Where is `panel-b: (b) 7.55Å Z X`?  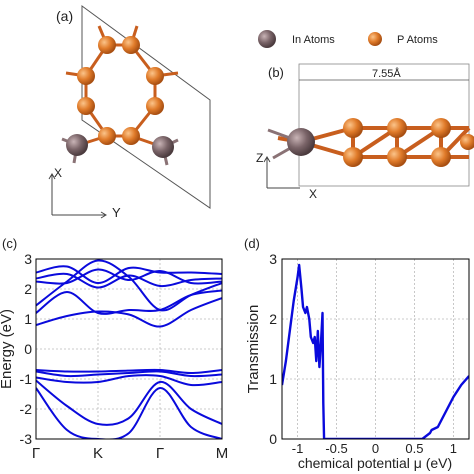 panel-b: (b) 7.55Å Z X is located at coordinates (365, 132).